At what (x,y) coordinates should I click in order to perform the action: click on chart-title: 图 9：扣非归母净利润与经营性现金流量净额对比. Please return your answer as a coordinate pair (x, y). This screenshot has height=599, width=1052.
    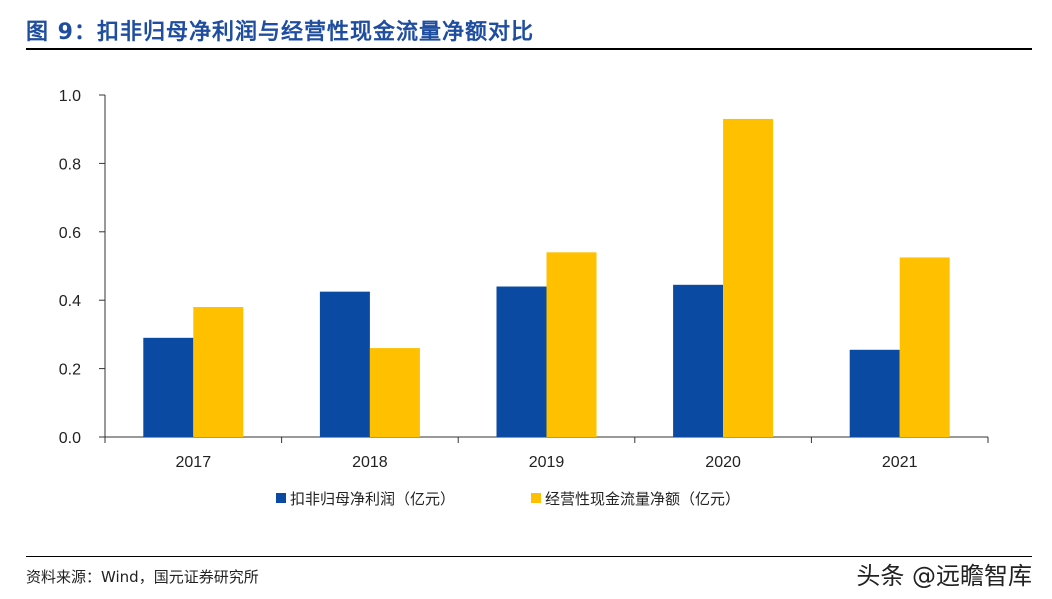
    Looking at the image, I should click on (280, 32).